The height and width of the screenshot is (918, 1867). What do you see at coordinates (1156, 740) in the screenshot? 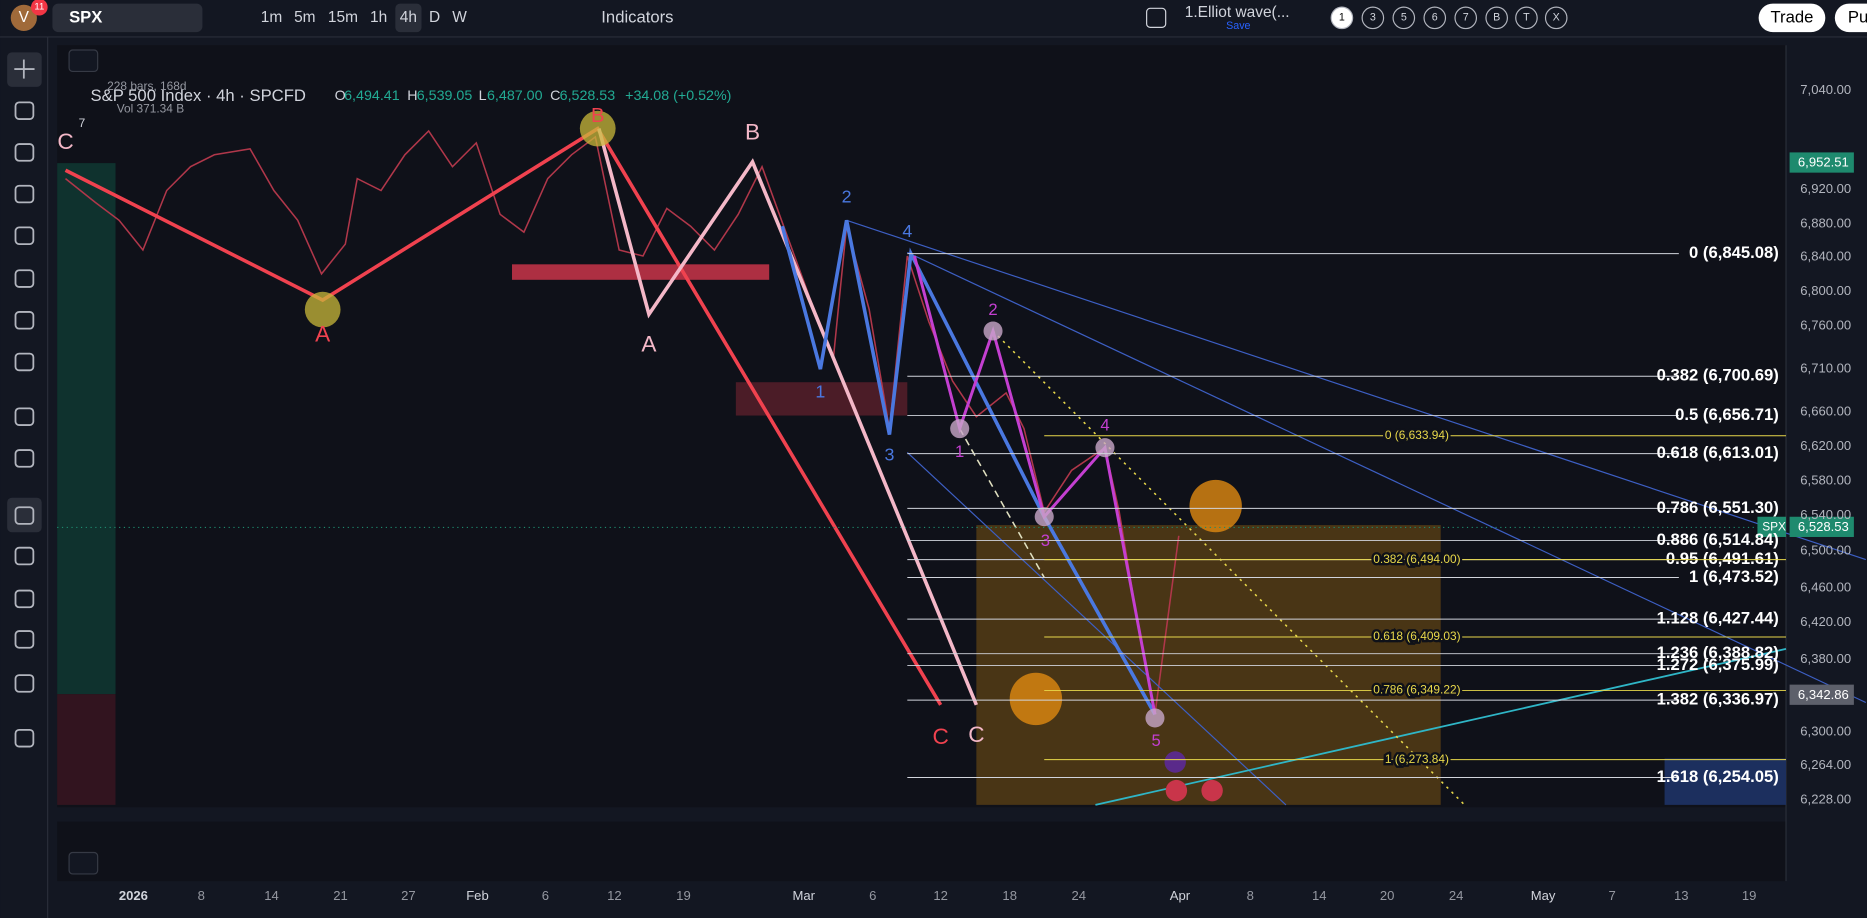
I see `wave-label: 5` at bounding box center [1156, 740].